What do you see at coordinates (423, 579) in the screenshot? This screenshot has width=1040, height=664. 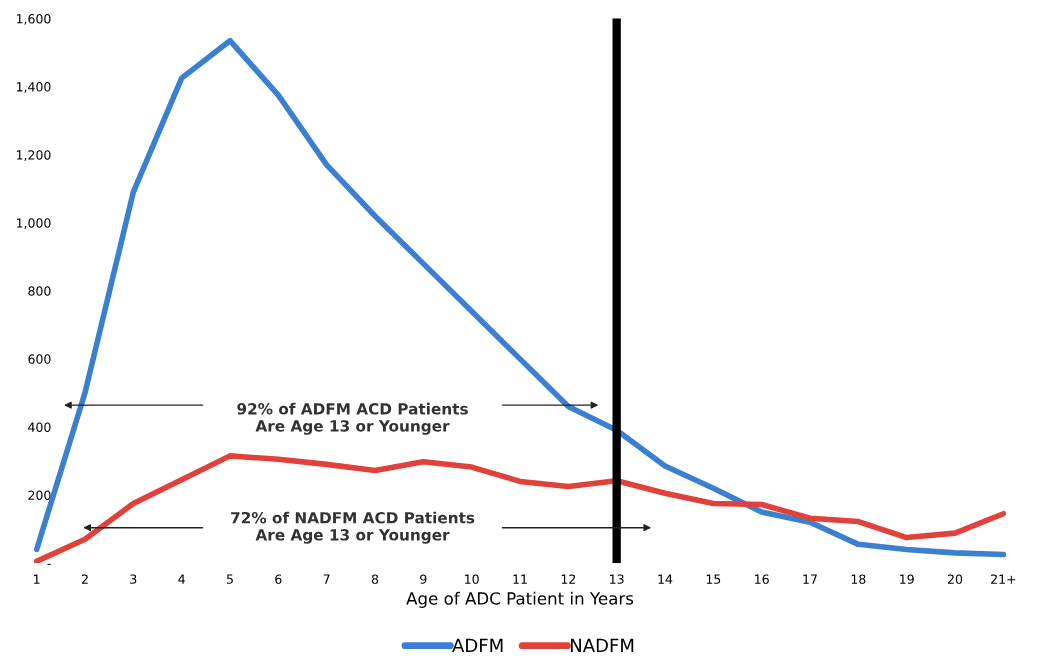 I see `x-tick-label: 9` at bounding box center [423, 579].